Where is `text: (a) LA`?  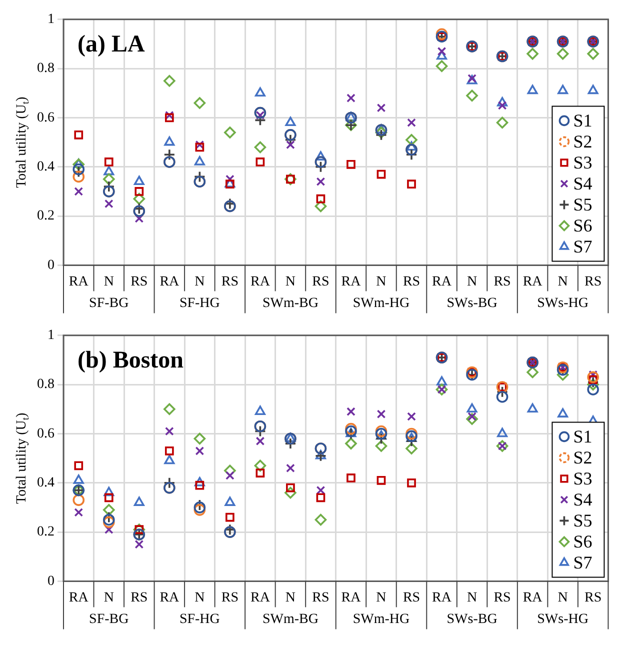 text: (a) LA is located at coordinates (112, 45).